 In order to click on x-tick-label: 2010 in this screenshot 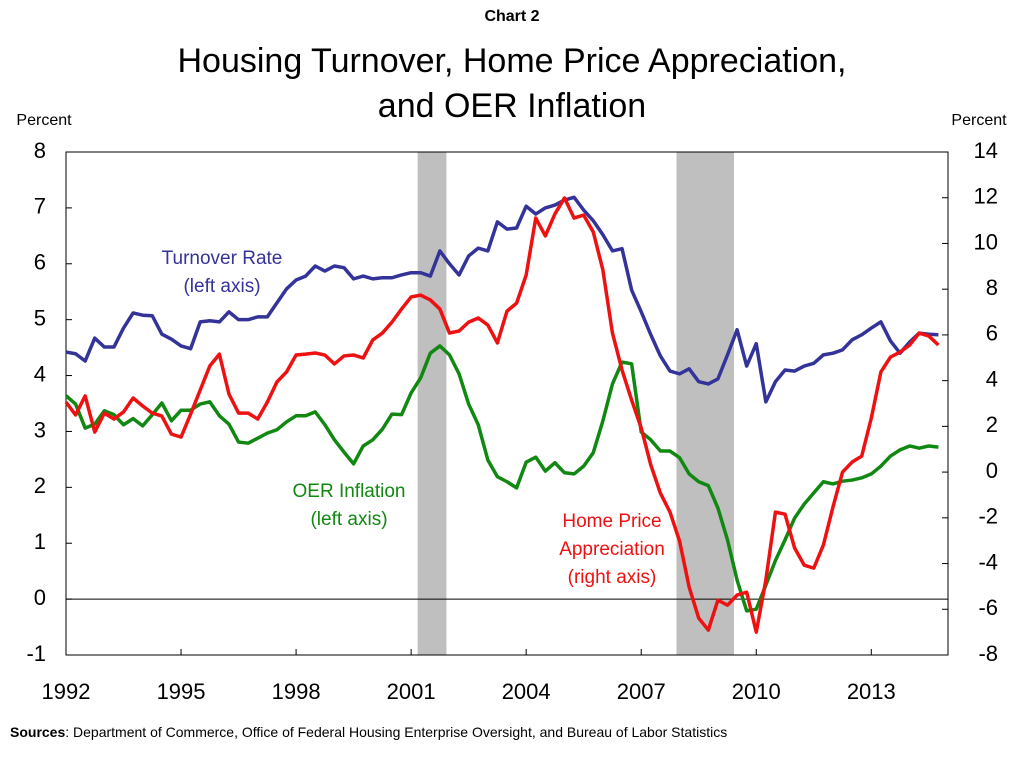, I will do `click(756, 691)`.